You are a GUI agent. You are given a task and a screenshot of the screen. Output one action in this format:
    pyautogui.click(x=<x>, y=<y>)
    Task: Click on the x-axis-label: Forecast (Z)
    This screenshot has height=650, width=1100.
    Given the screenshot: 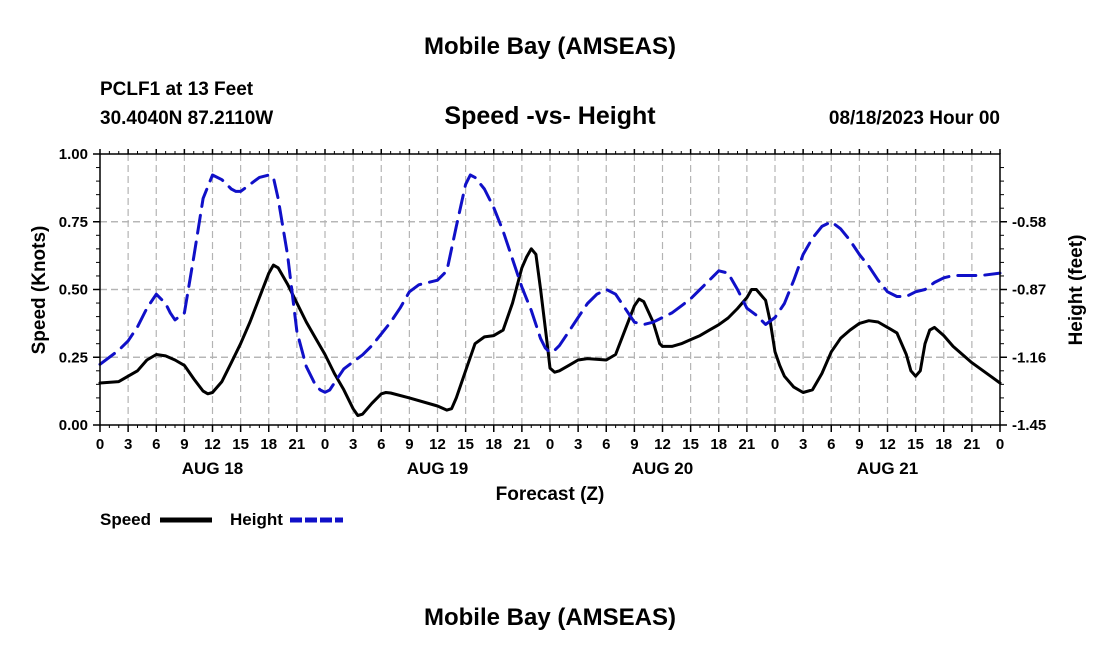 What is the action you would take?
    pyautogui.click(x=550, y=494)
    